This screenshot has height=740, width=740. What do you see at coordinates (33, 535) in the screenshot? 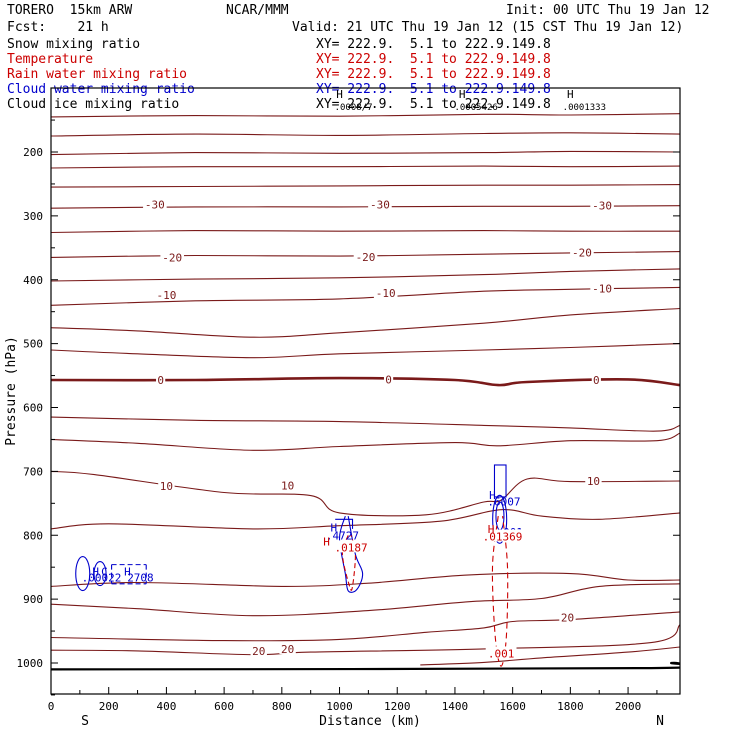
I see `y-tick-label: 800` at bounding box center [33, 535].